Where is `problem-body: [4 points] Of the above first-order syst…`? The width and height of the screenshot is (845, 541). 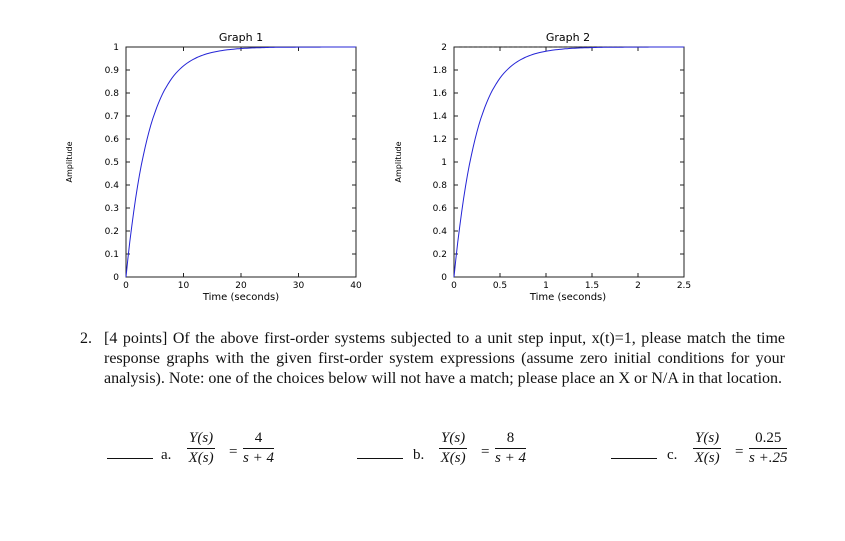 problem-body: [4 points] Of the above first-order syst… is located at coordinates (444, 358).